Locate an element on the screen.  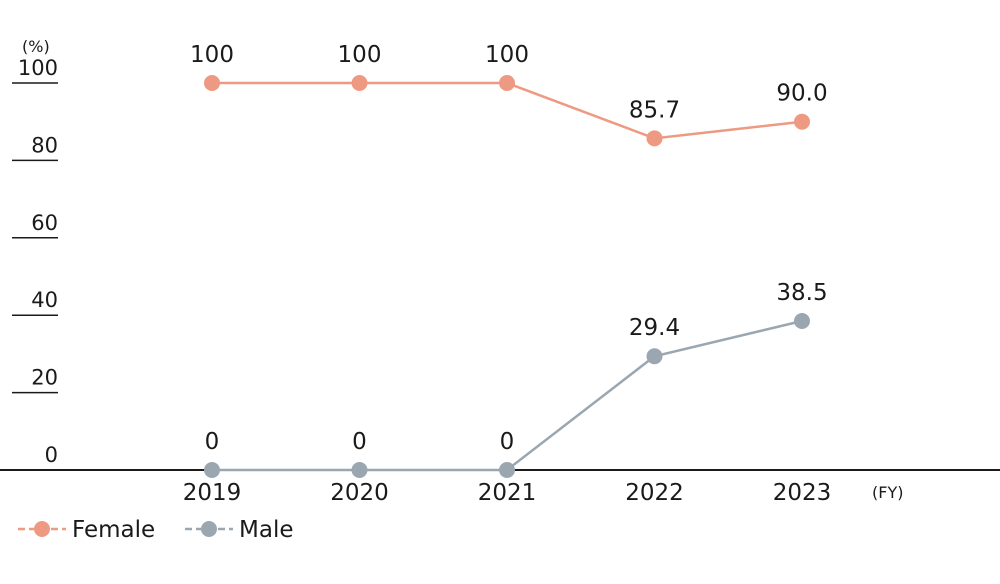
y-tick-label: 100 is located at coordinates (38, 68).